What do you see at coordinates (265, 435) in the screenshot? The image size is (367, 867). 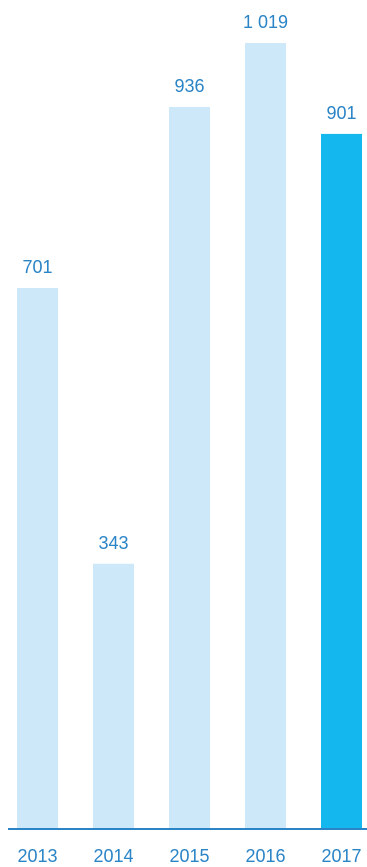 I see `bar-2016` at bounding box center [265, 435].